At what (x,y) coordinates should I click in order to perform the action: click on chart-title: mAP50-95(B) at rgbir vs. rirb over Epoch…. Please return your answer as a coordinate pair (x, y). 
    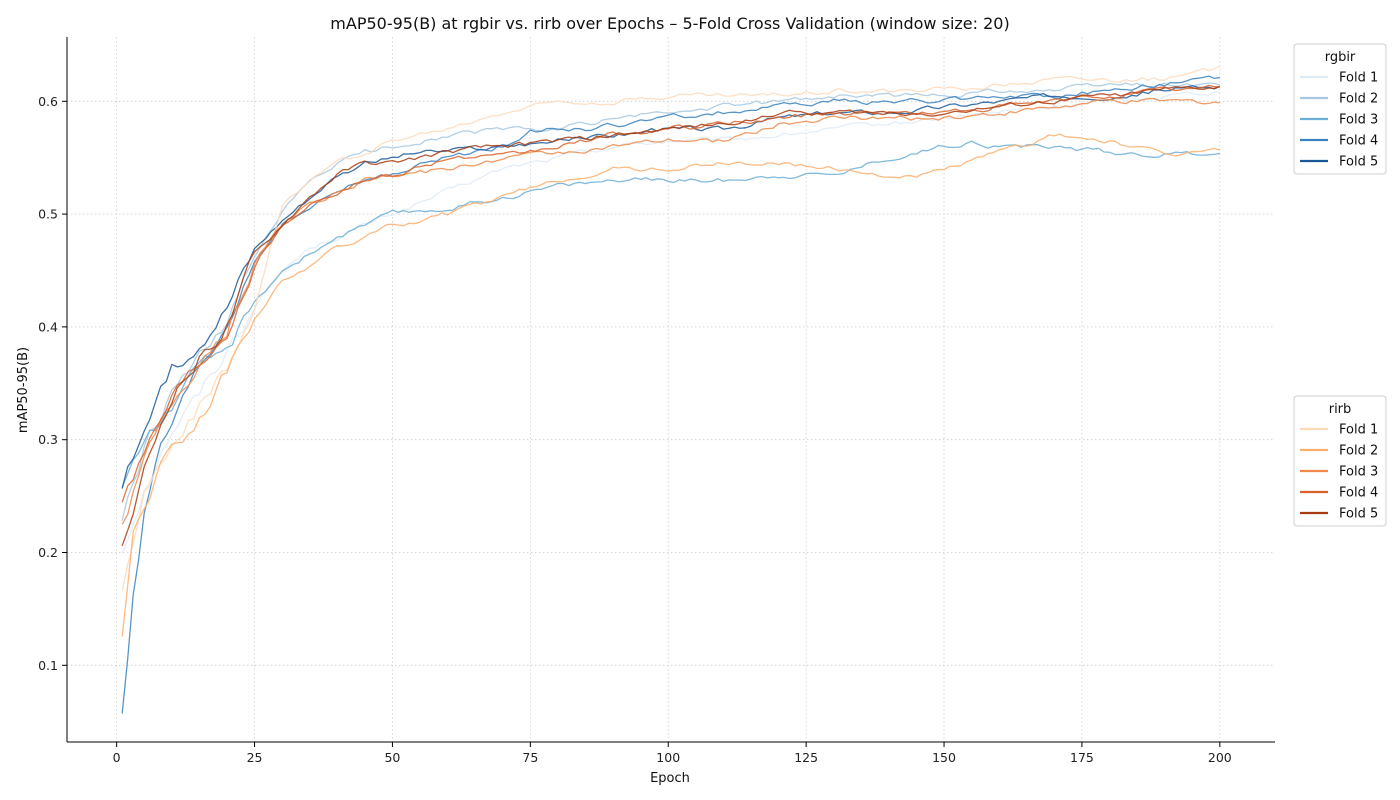
    Looking at the image, I should click on (669, 23).